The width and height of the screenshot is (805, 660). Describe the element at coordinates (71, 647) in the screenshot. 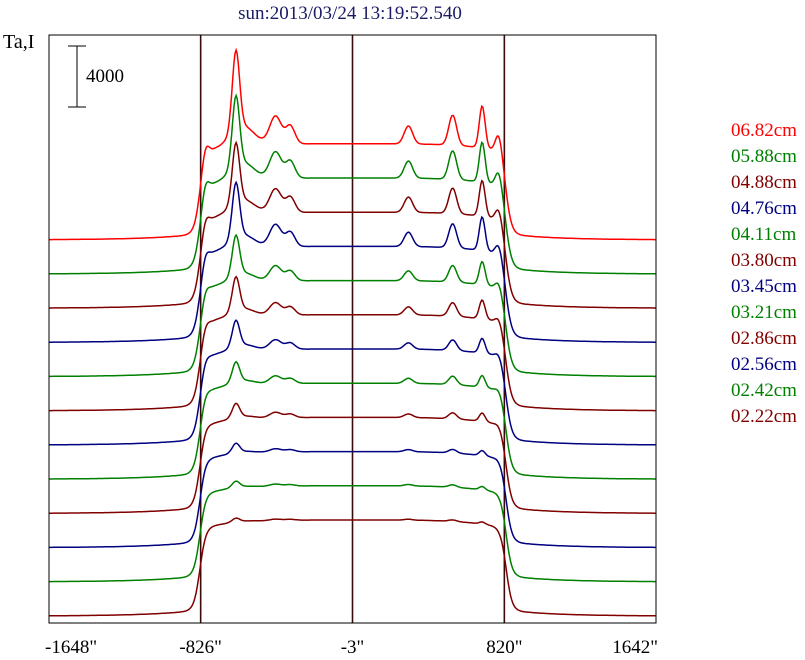

I see `x-tick-label: -1648"` at that location.